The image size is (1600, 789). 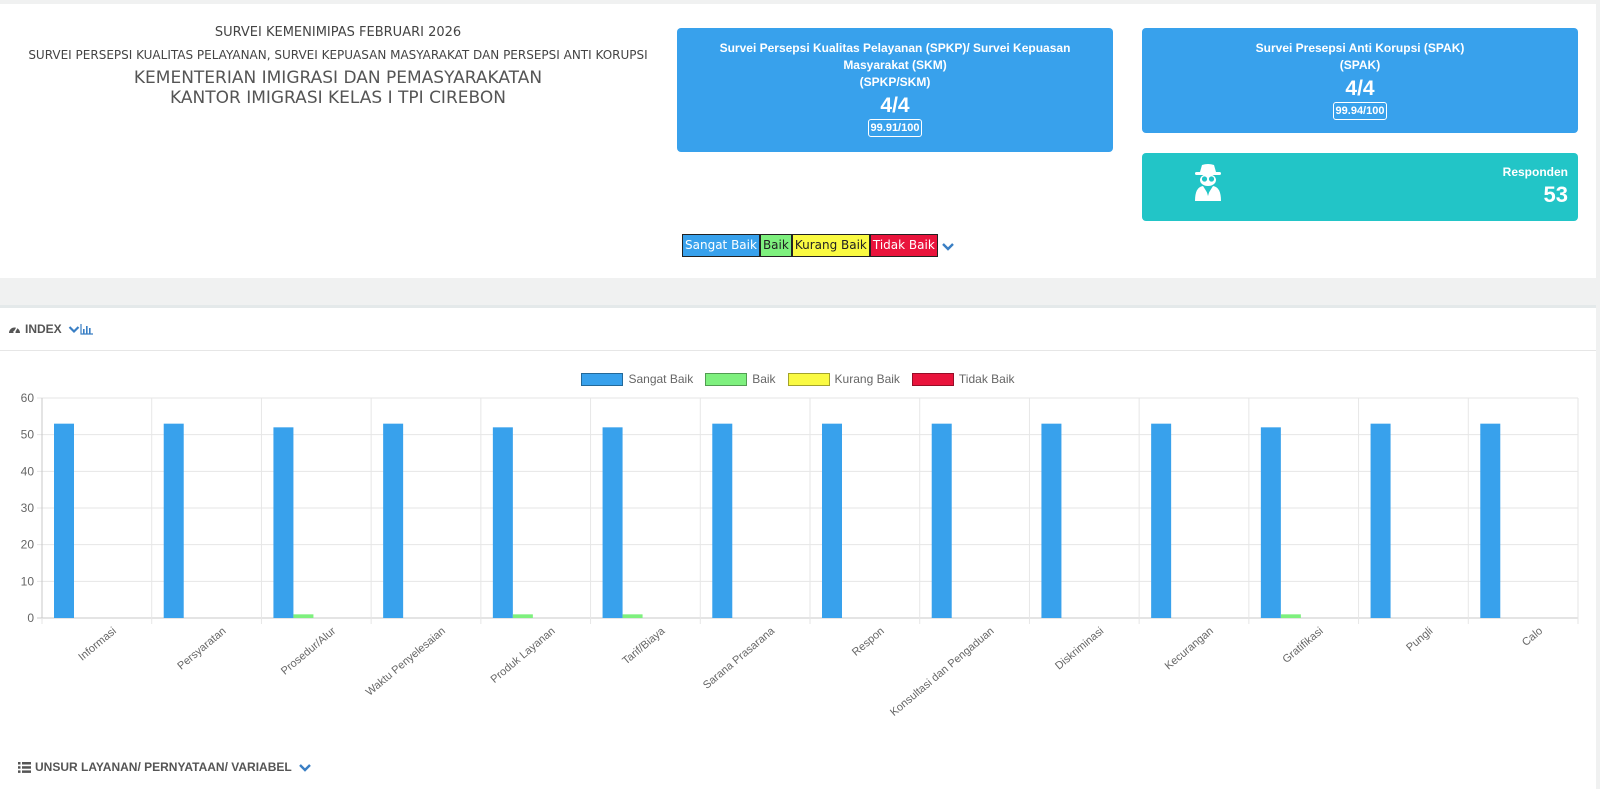 I want to click on index-panel-header: INDEX, so click(x=798, y=329).